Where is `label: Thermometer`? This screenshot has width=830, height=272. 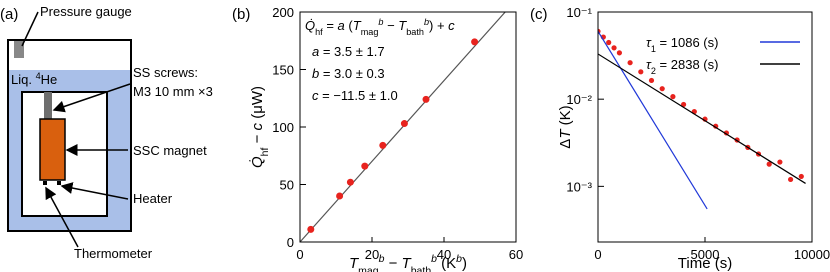
label: Thermometer is located at coordinates (113, 253).